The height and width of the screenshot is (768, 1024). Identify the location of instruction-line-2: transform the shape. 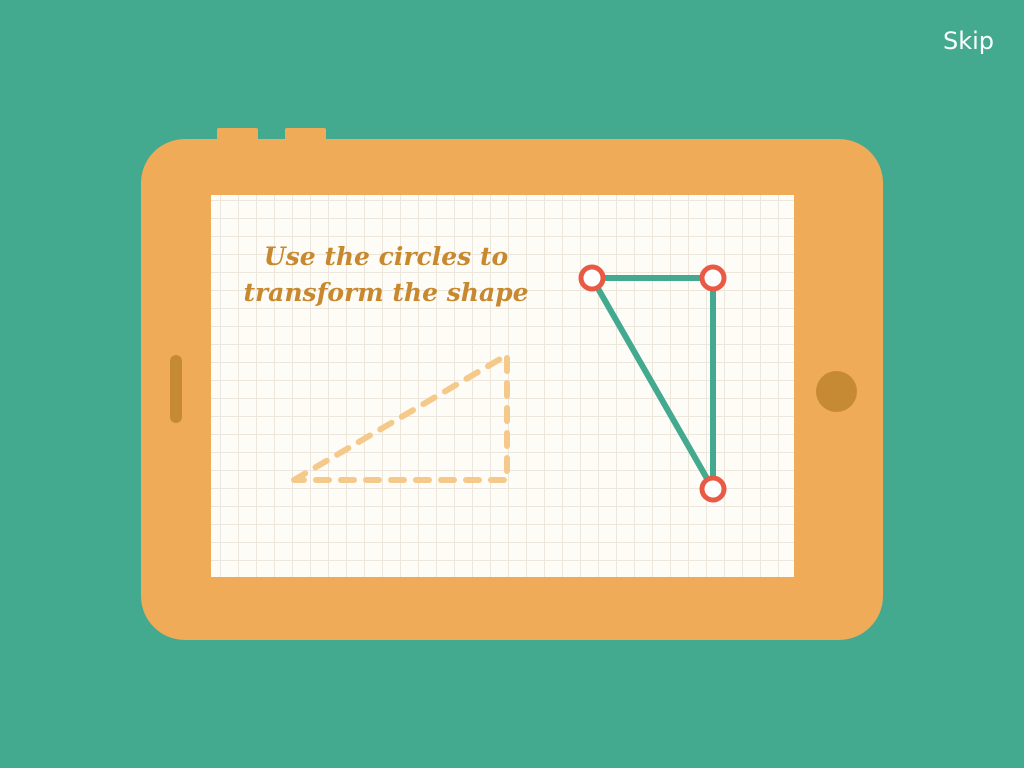
(386, 292).